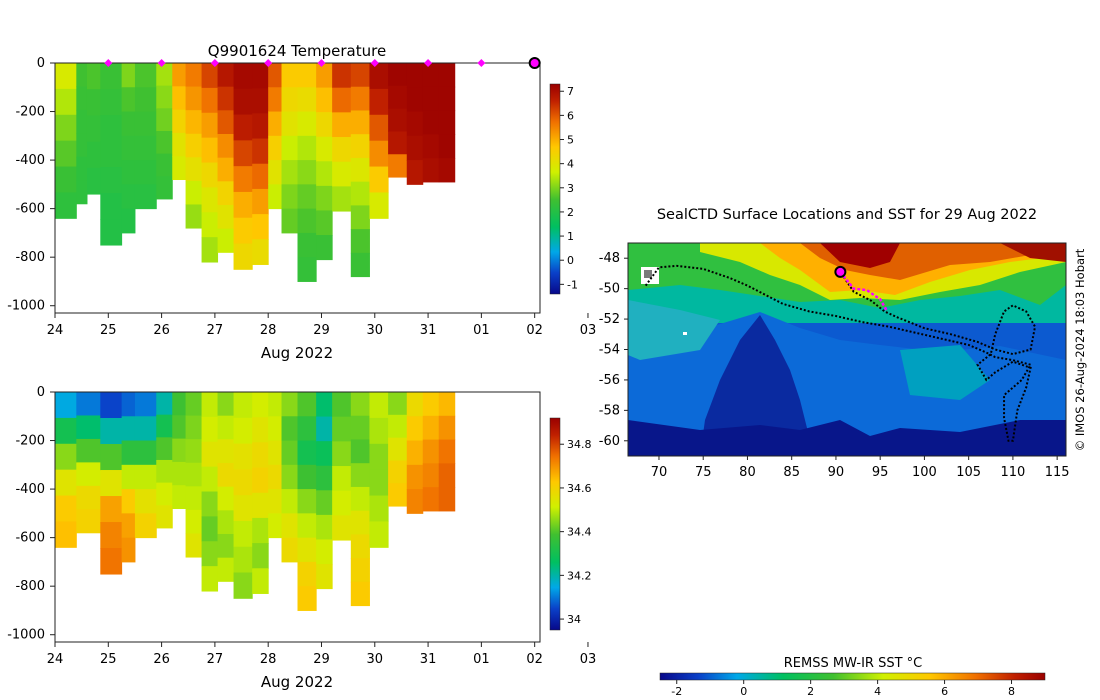 The width and height of the screenshot is (1100, 700). Describe the element at coordinates (609, 410) in the screenshot. I see `map-y-tick-label: -58` at that location.